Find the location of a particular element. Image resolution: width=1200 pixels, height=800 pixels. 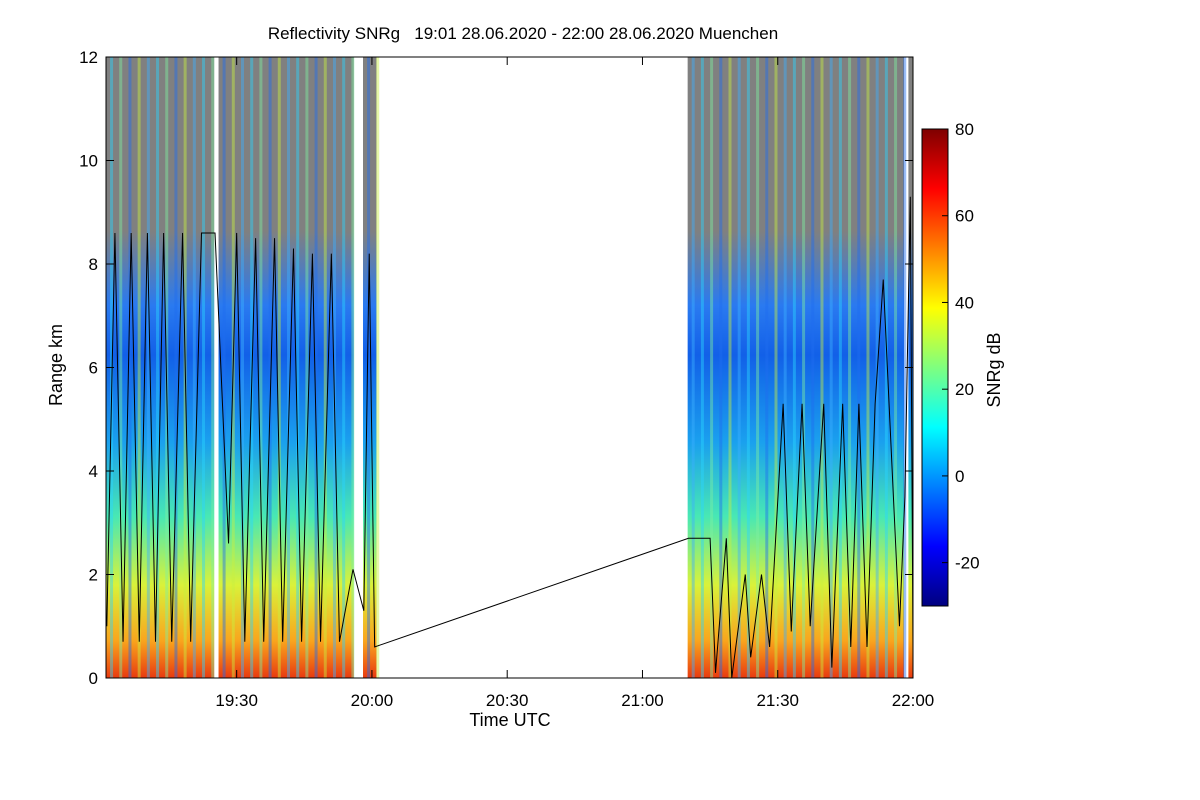

colorbar is located at coordinates (935, 367).